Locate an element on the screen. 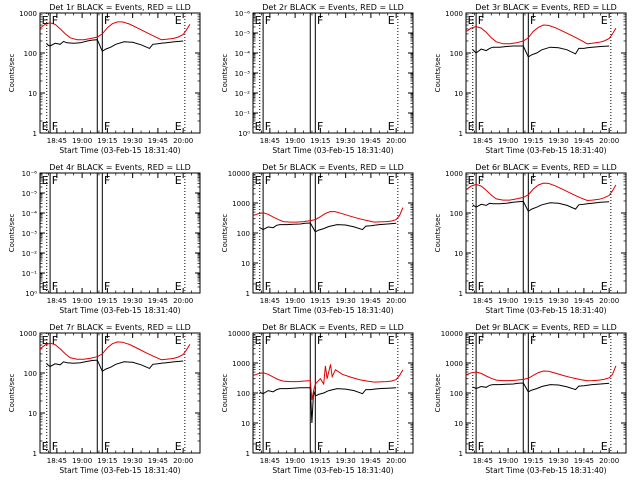  y-tick-label: 10⁻⁶ is located at coordinates (30, 174).